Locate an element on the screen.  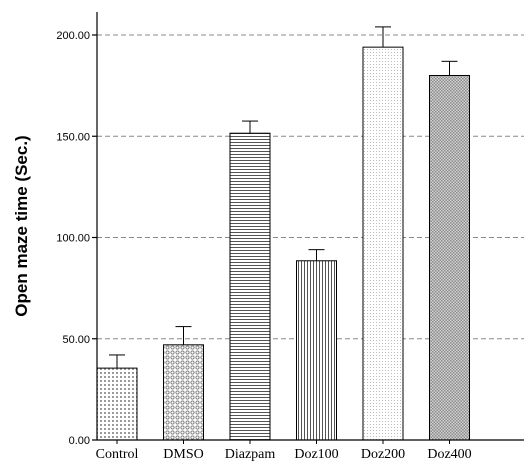
bar-doz200 is located at coordinates (383, 243).